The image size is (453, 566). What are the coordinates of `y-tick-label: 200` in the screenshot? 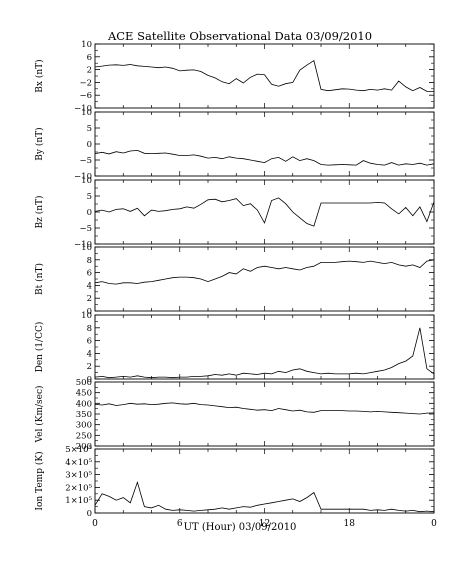 It's located at (84, 447).